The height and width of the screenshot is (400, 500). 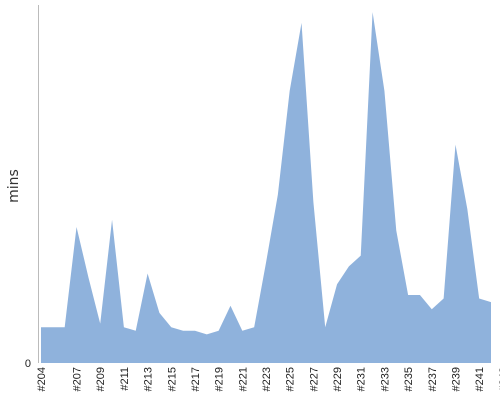 I want to click on x-tick-label: #225, so click(x=291, y=379).